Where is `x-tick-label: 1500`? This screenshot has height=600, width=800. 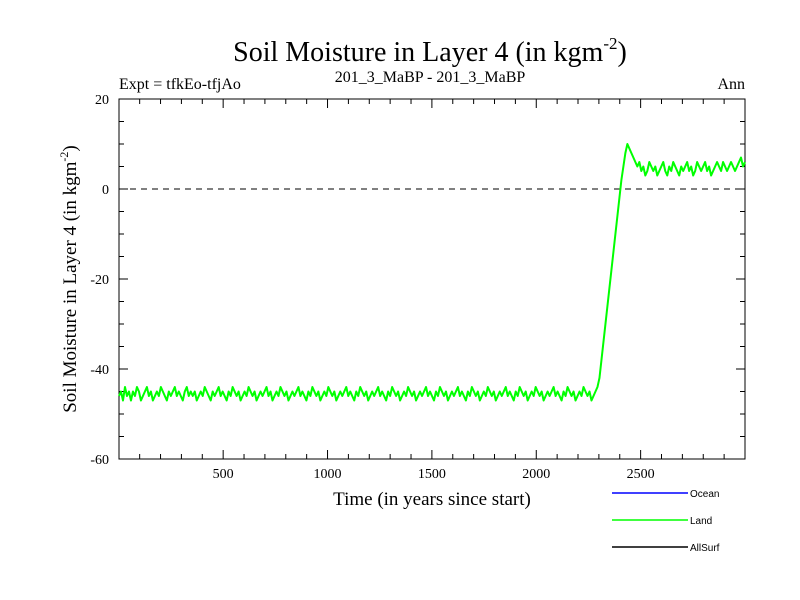 x-tick-label: 1500 is located at coordinates (432, 474).